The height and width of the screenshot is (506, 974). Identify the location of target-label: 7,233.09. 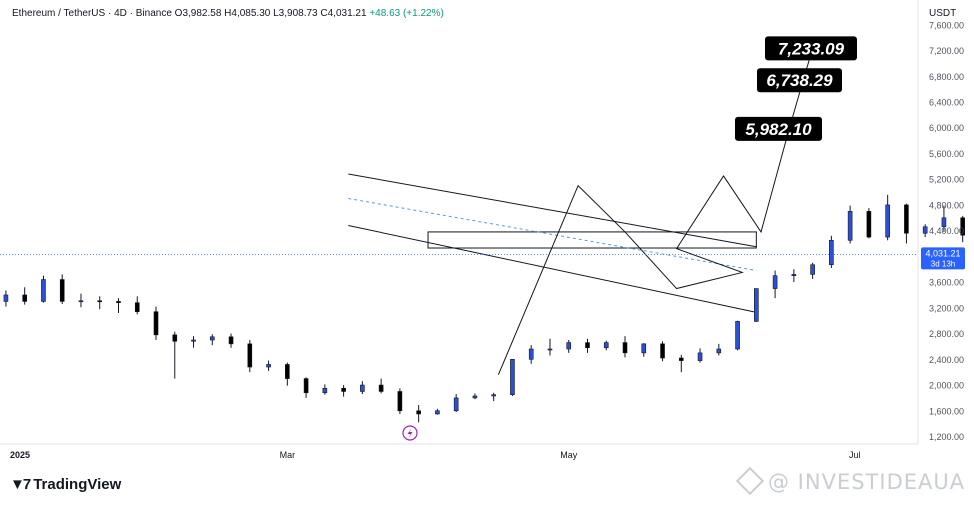
(811, 48).